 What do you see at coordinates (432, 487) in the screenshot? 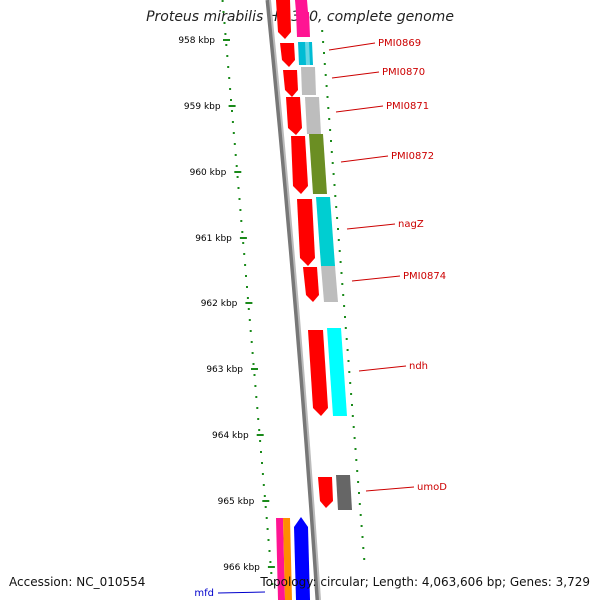
I see `gene-label-umod: umoD` at bounding box center [432, 487].